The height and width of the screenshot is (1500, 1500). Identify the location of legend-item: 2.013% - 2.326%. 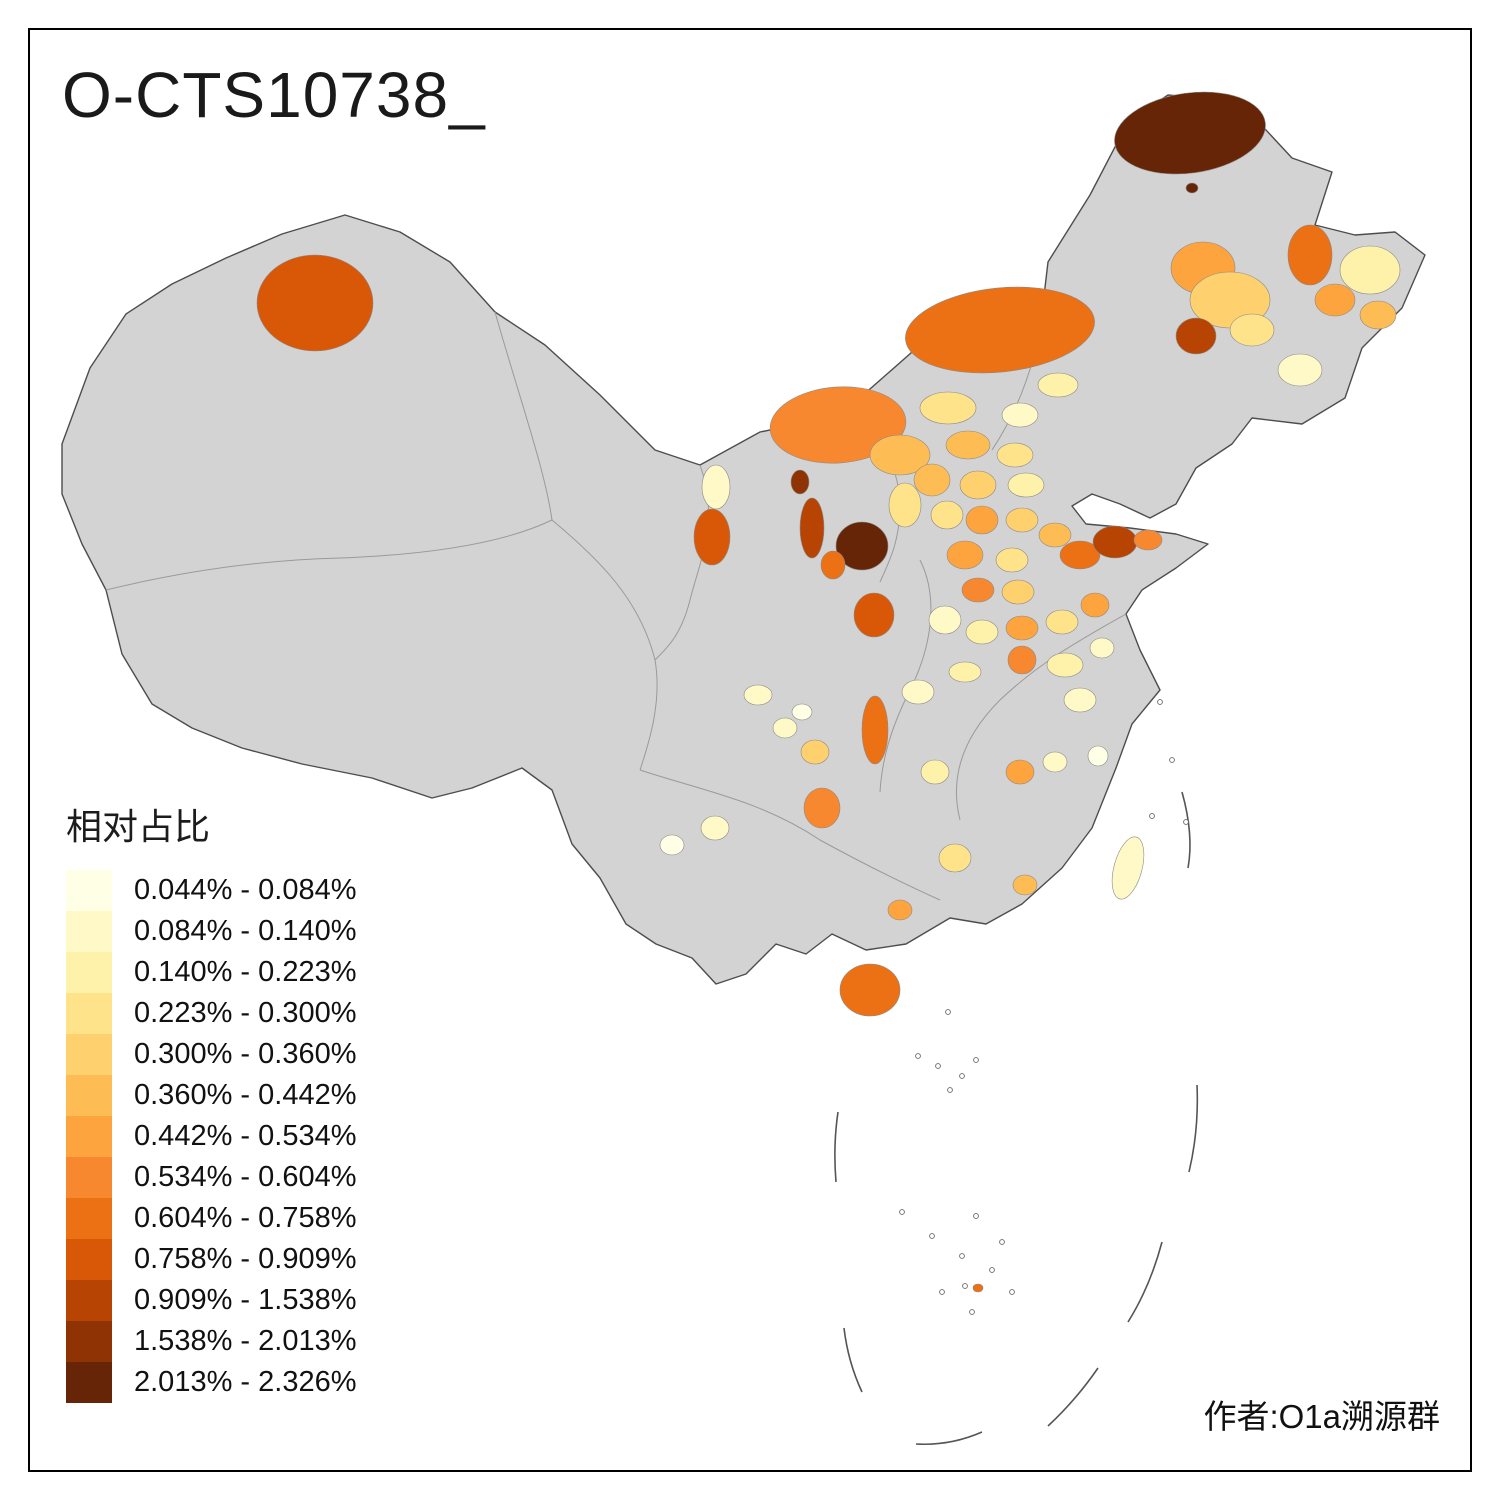
(211, 1382).